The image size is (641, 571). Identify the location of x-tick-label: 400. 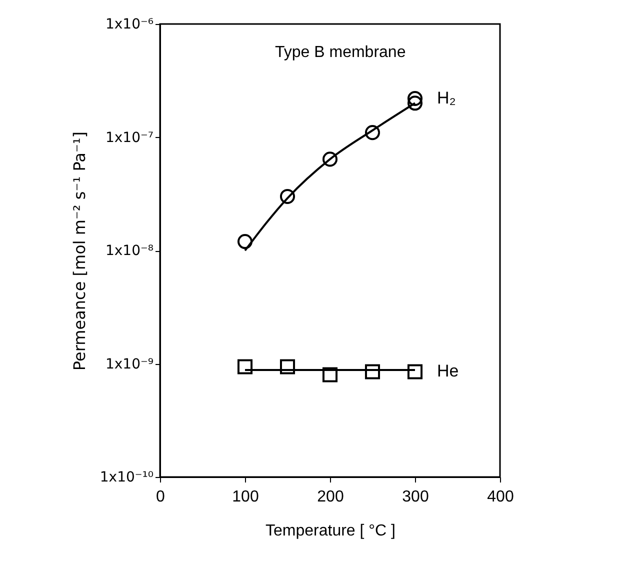
(500, 497).